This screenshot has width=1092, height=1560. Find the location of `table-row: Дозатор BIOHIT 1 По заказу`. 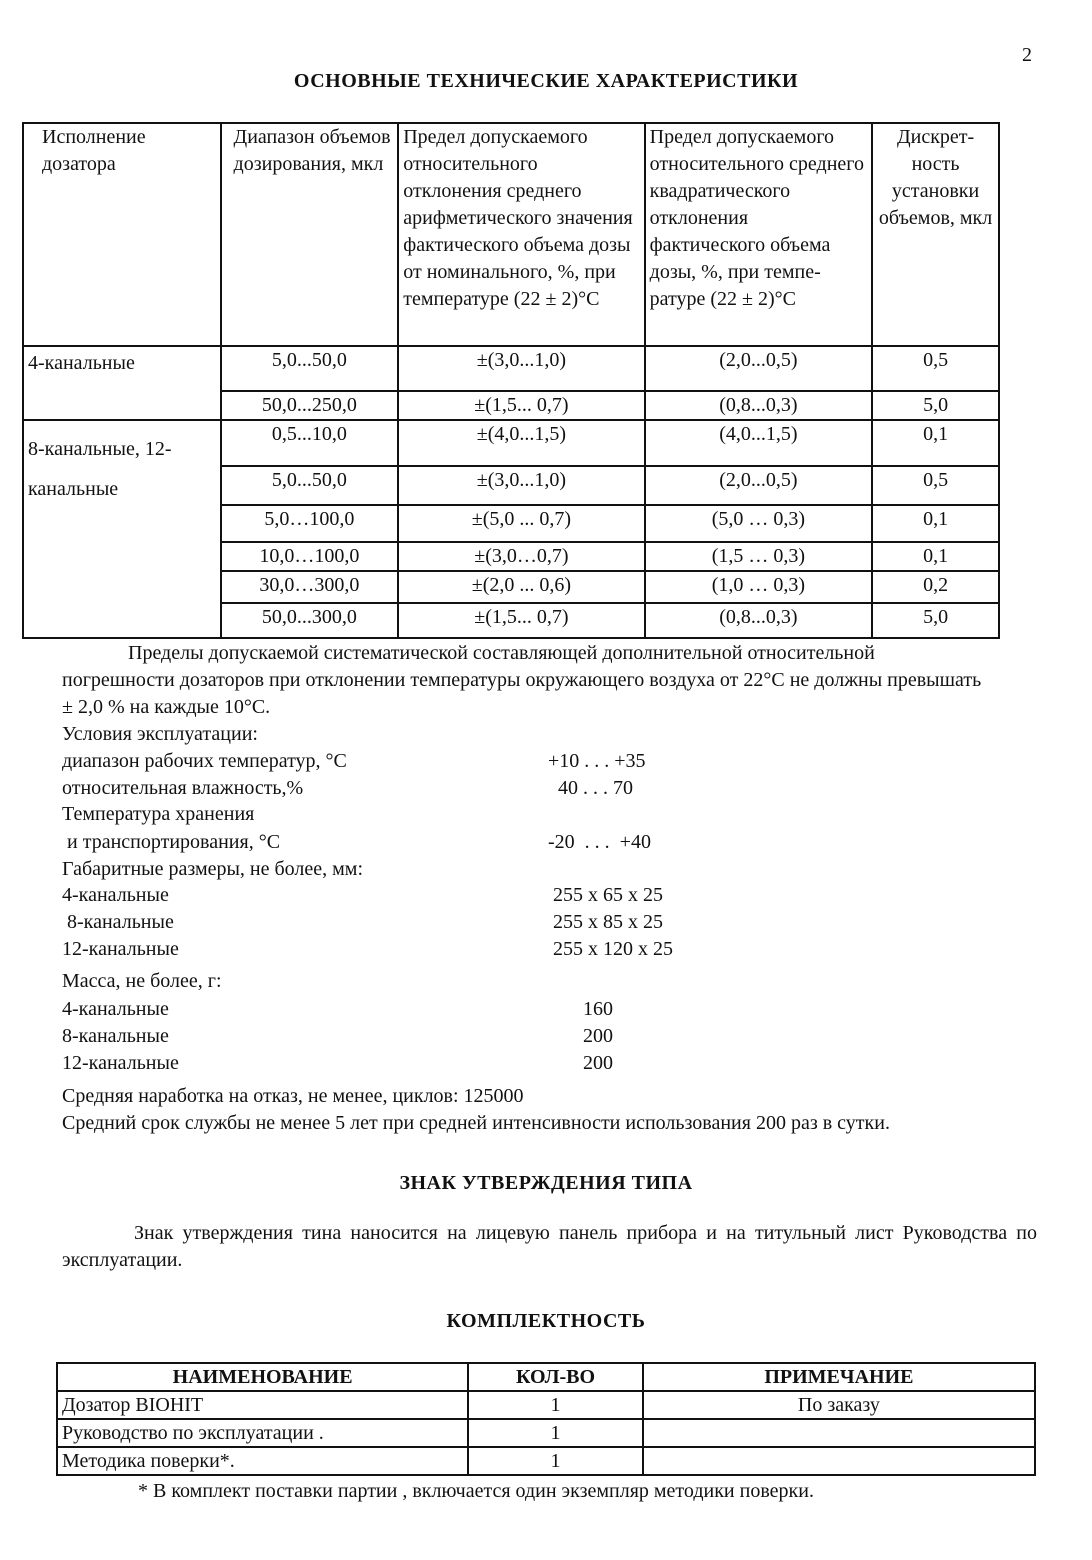

table-row: Дозатор BIOHIT 1 По заказу is located at coordinates (546, 1405).